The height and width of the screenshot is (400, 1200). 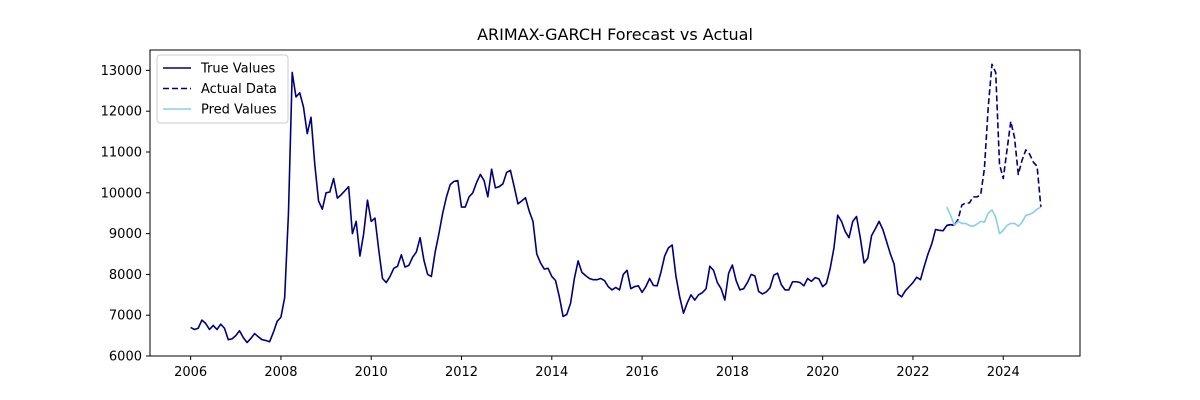 What do you see at coordinates (239, 110) in the screenshot?
I see `legend-label-pred-values: Pred Values` at bounding box center [239, 110].